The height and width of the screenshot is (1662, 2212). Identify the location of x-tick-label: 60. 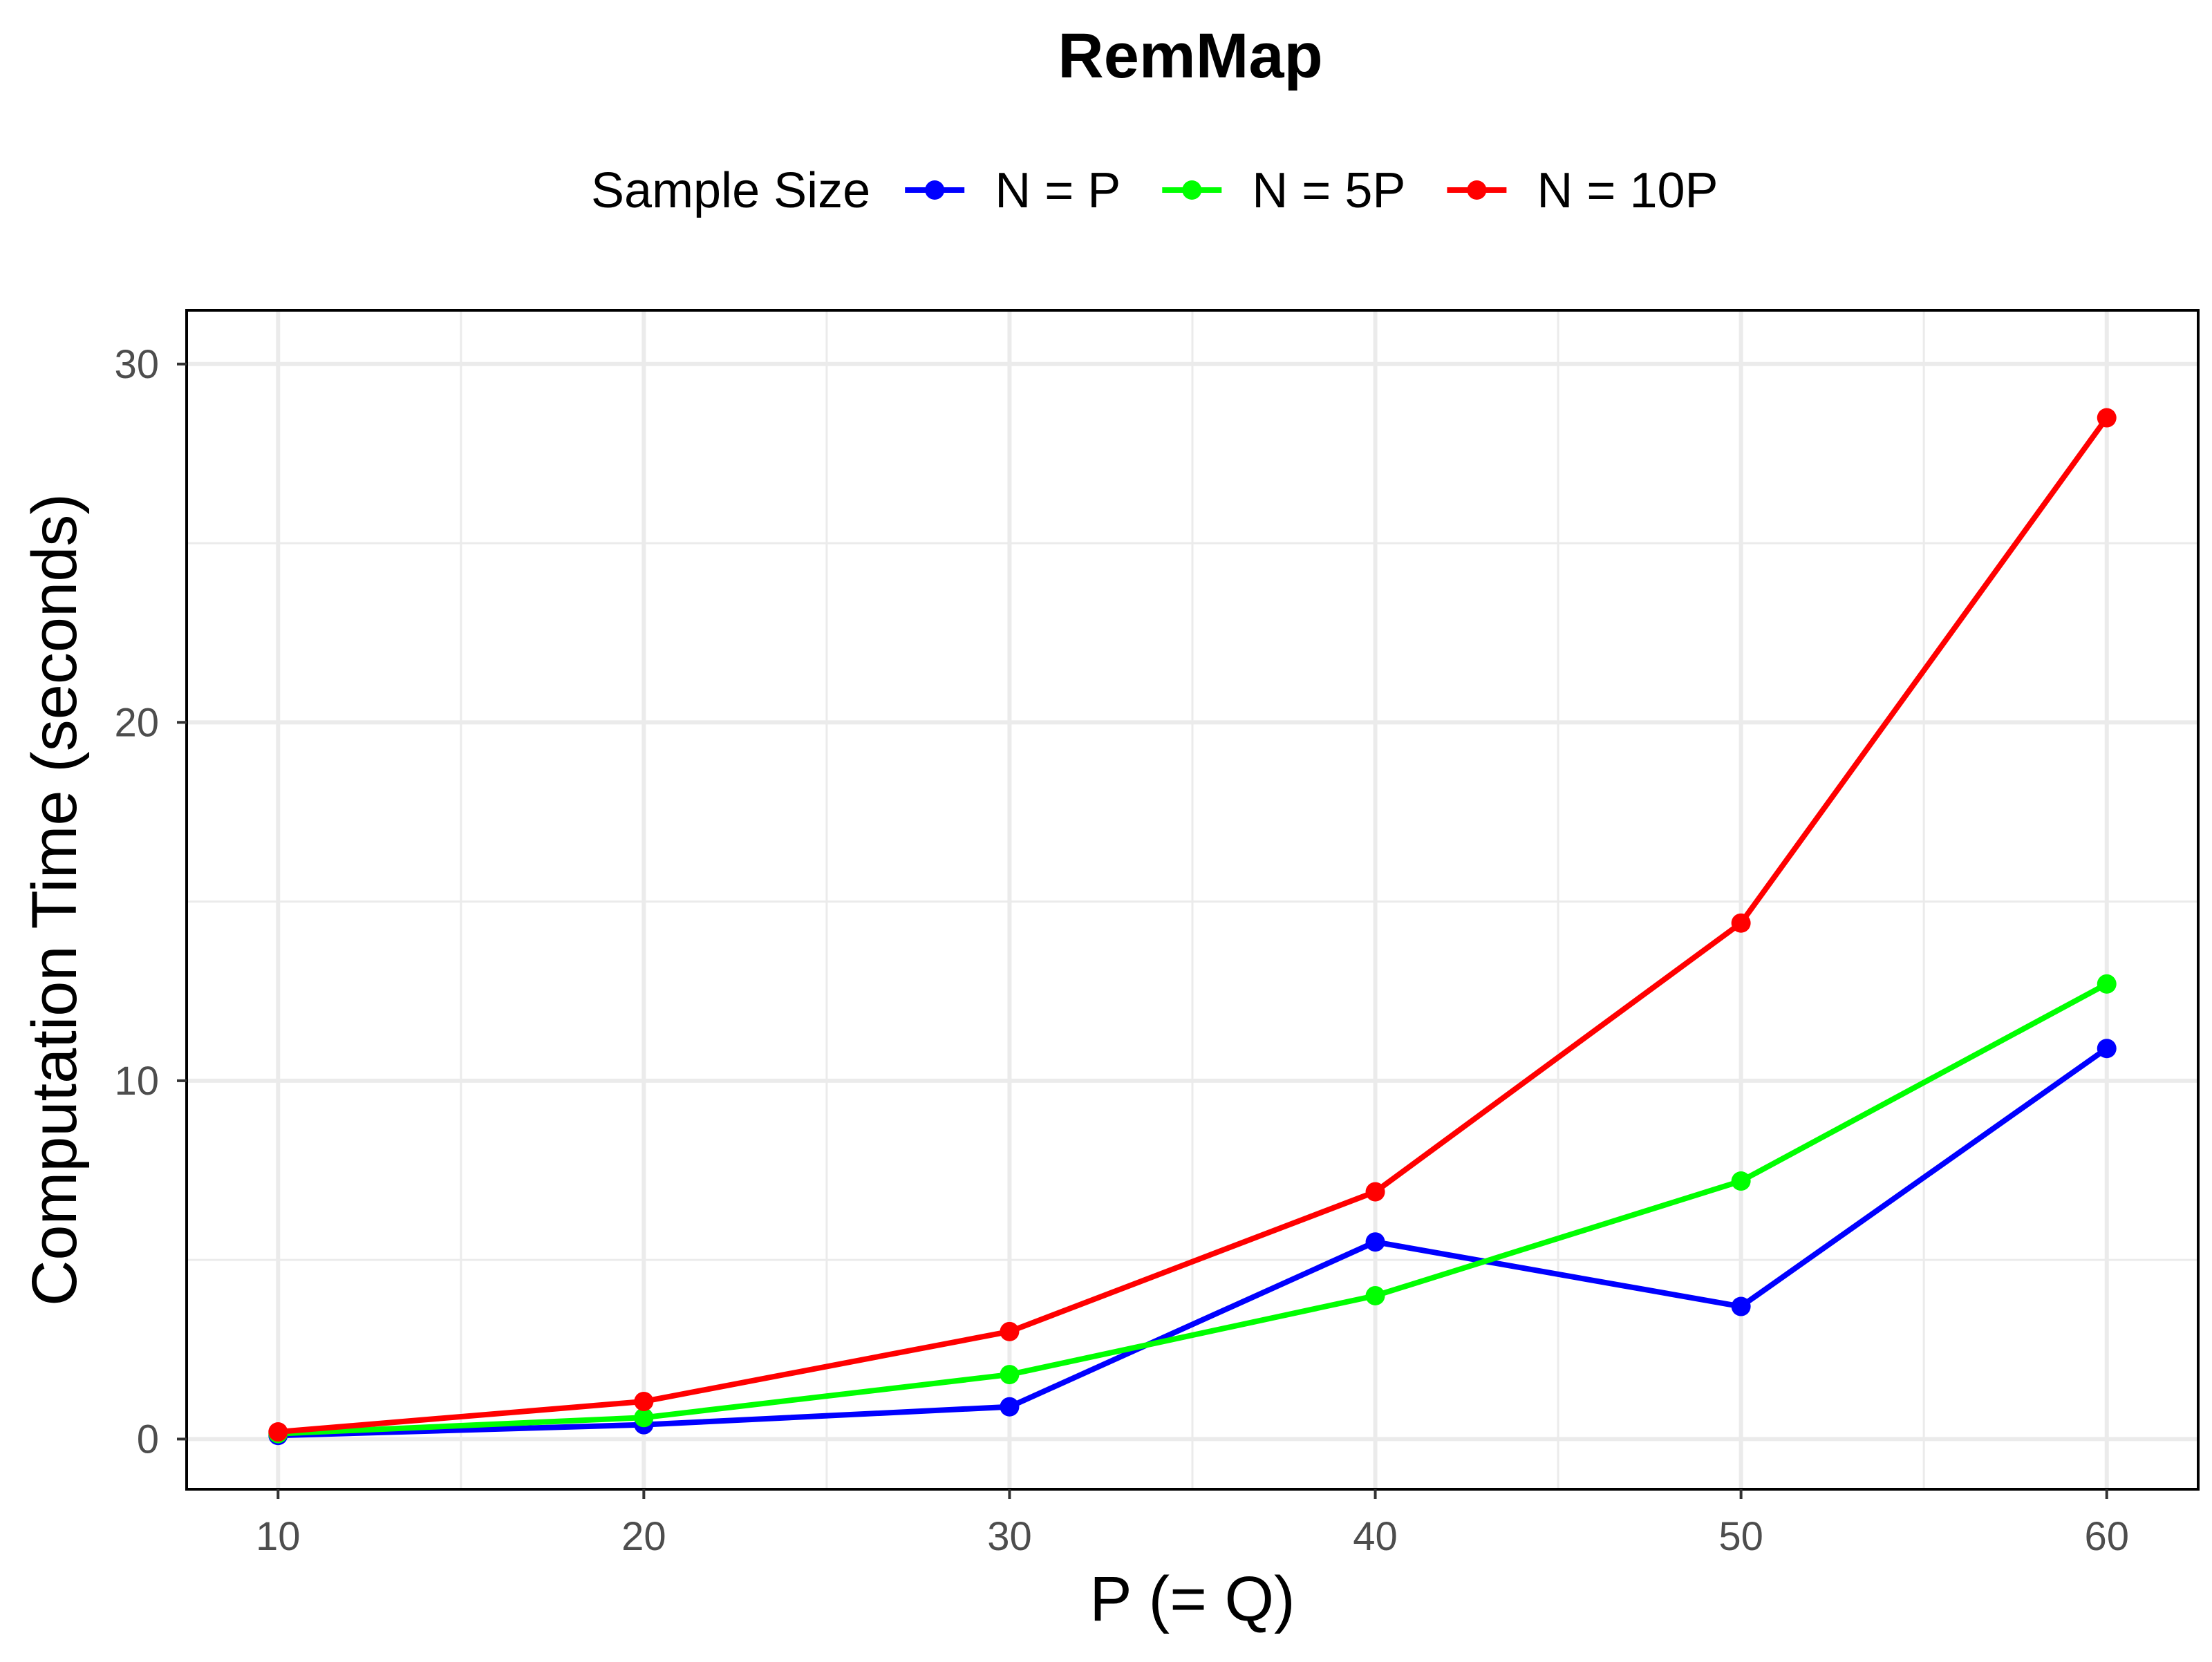
(2107, 1537).